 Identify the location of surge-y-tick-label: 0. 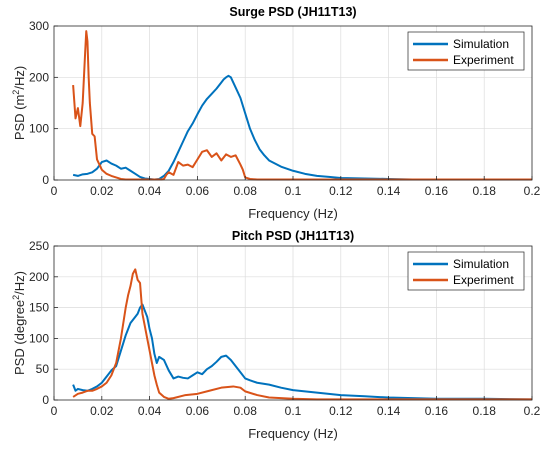
(45, 180).